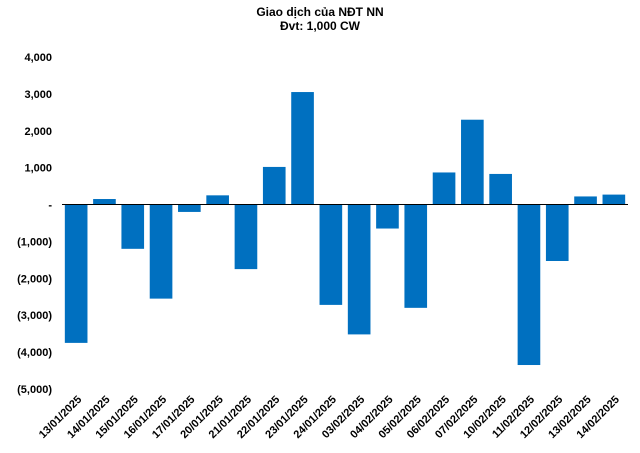 The image size is (640, 453). I want to click on y-tick-label: 2,000, so click(38, 132).